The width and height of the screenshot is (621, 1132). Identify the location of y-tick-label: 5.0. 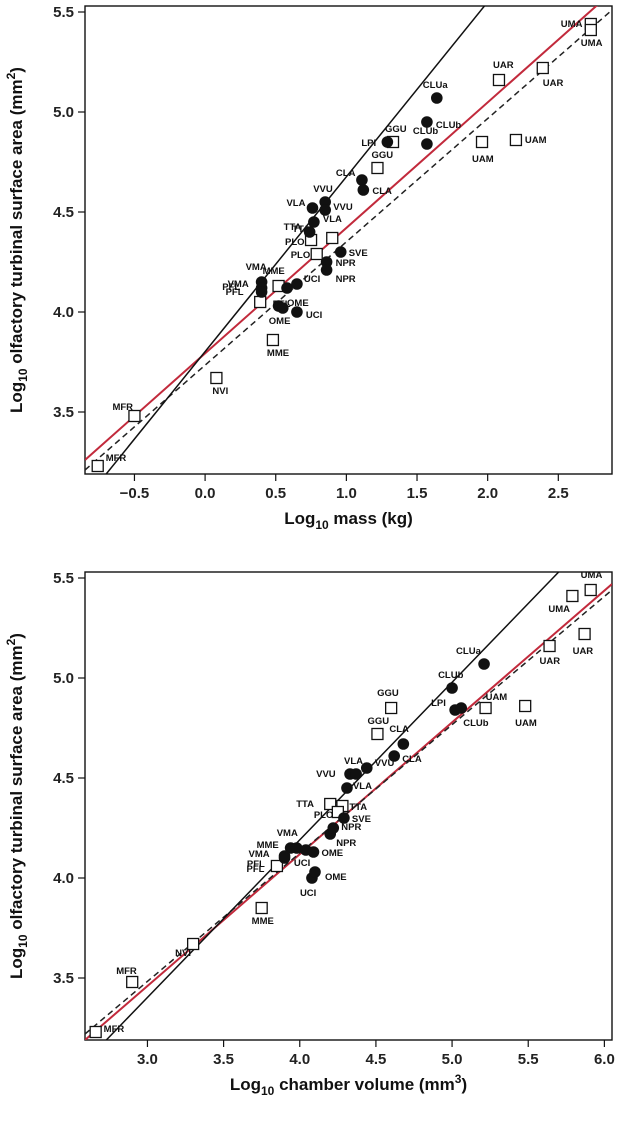
(63, 112).